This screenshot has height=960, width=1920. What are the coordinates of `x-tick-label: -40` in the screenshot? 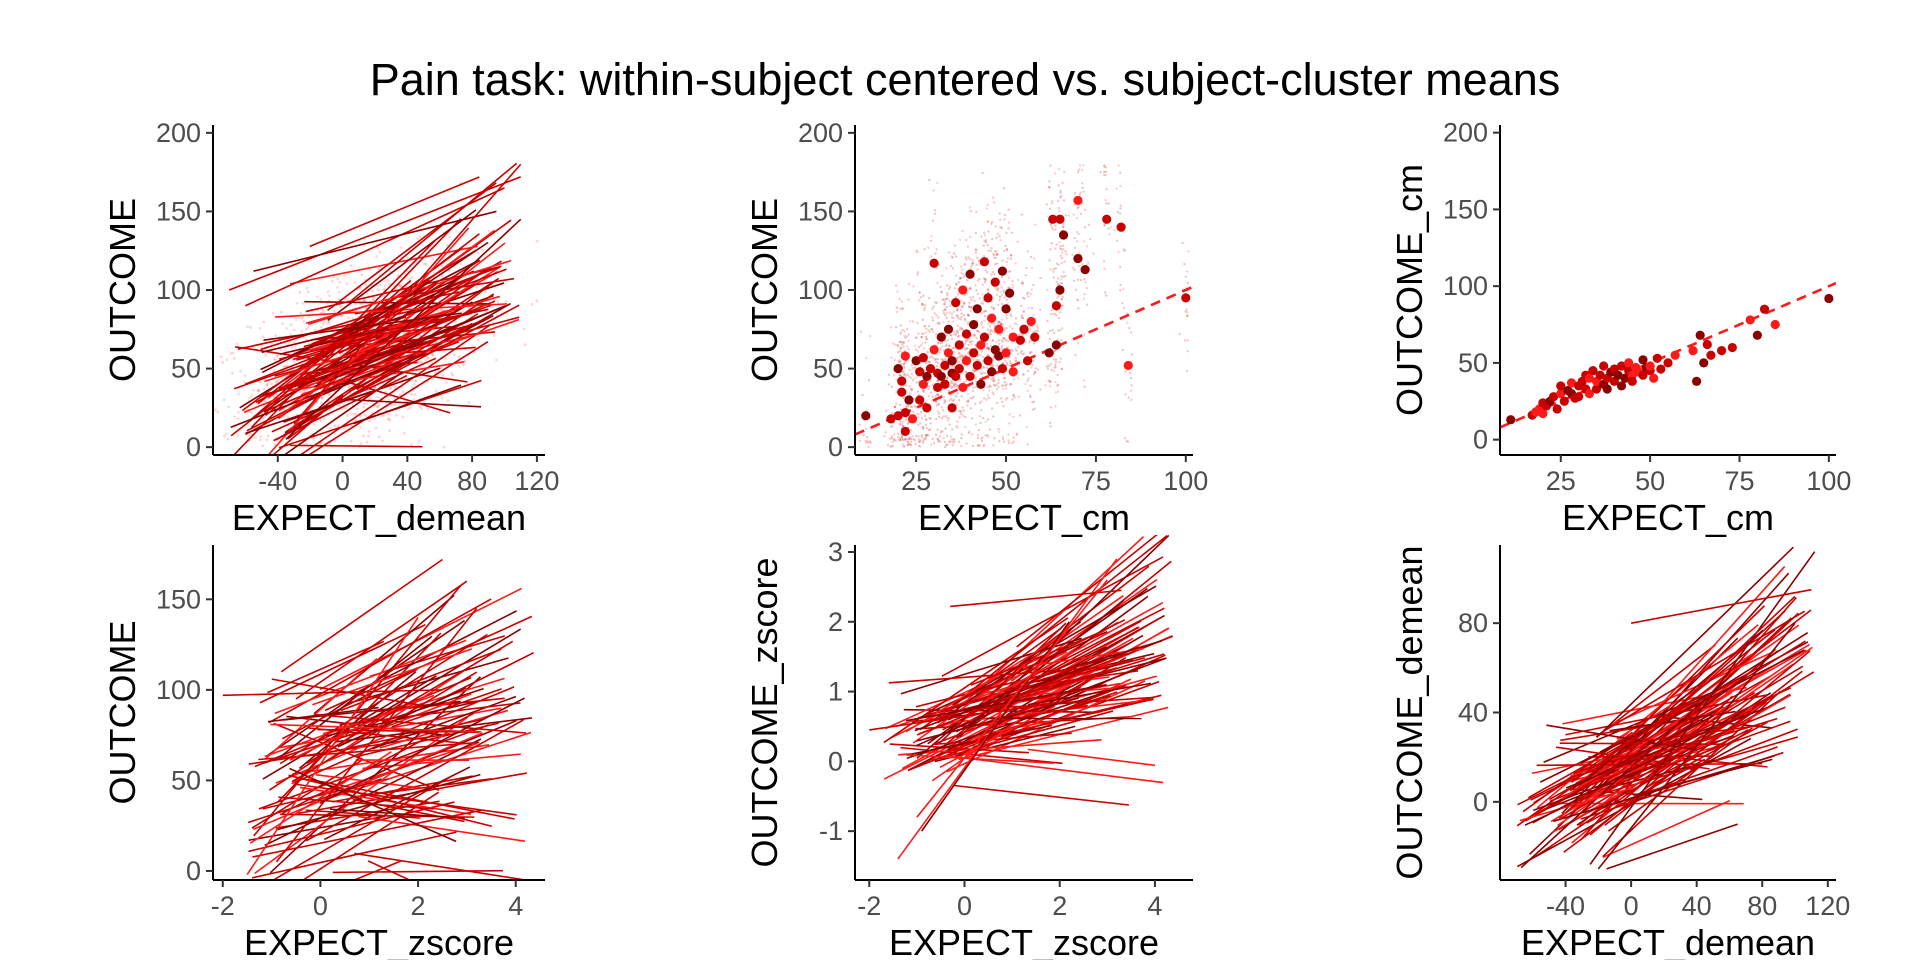 It's located at (1565, 906).